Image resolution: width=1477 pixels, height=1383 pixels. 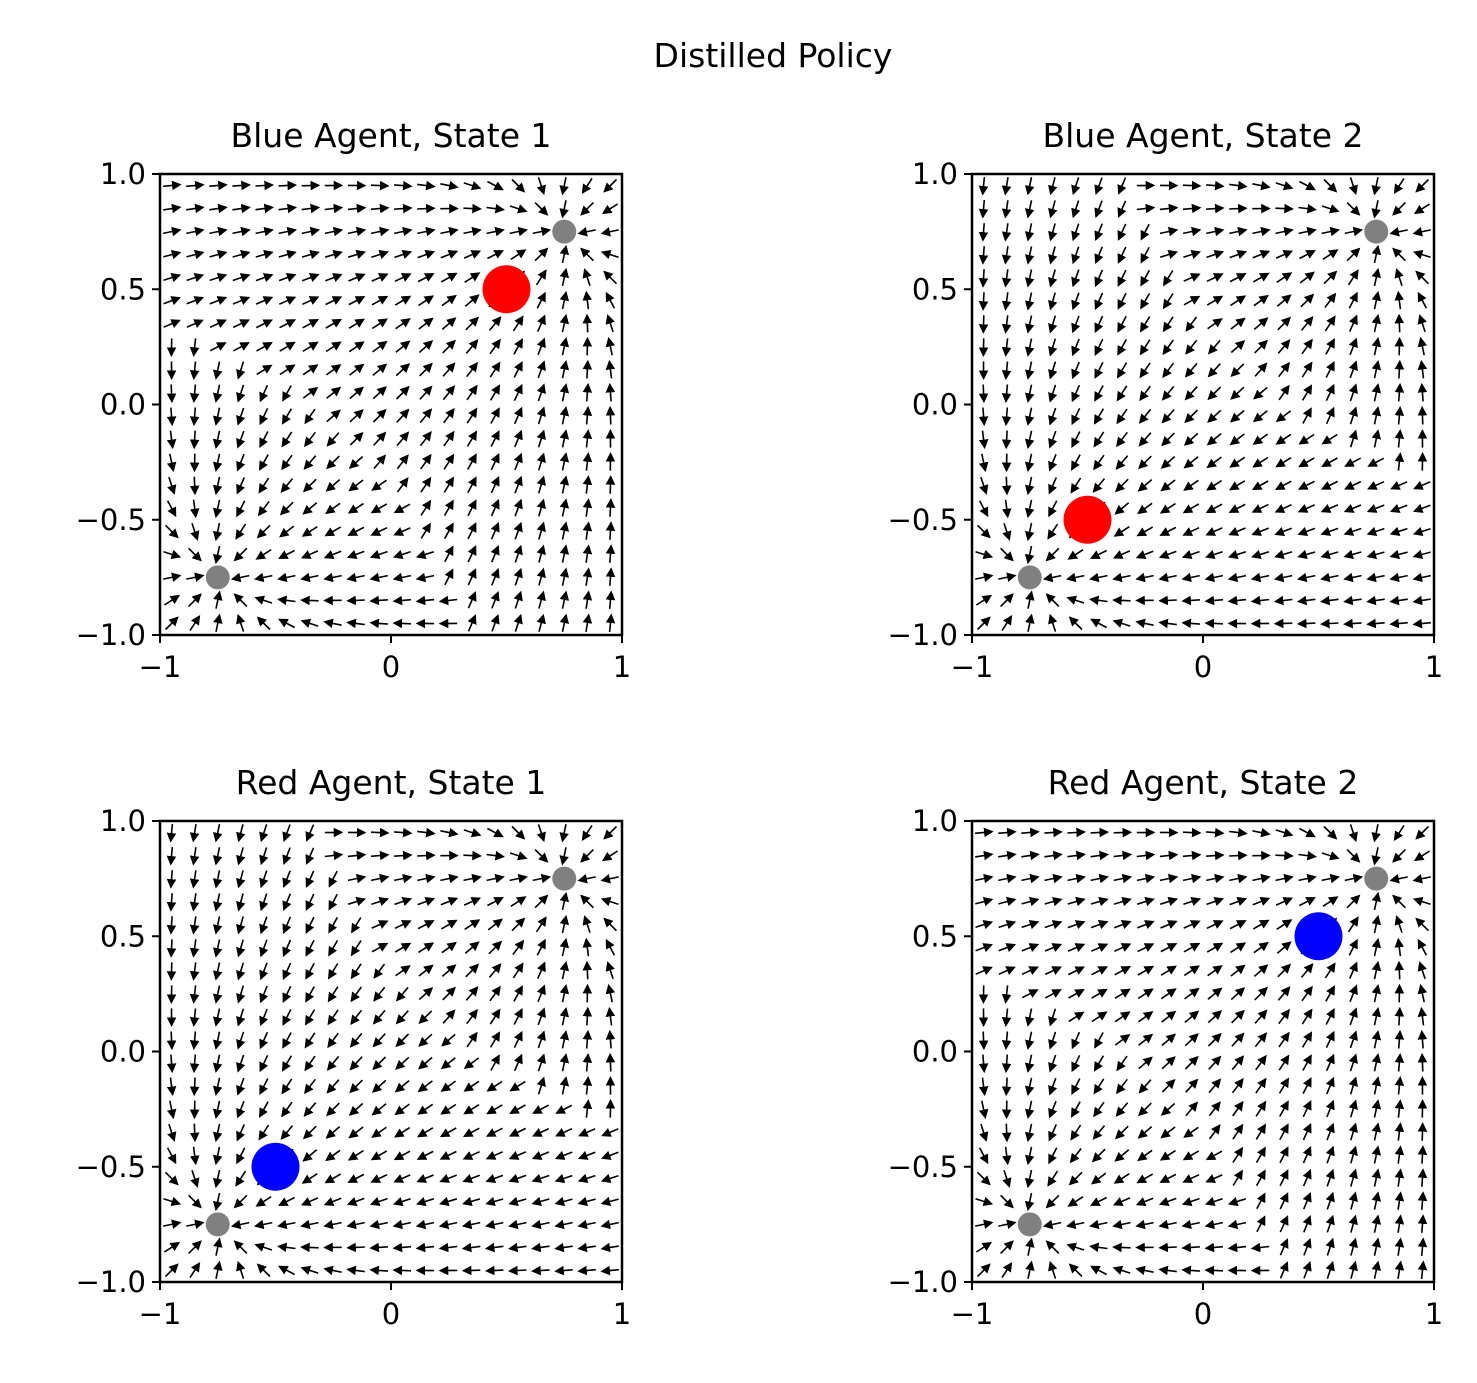 I want to click on y-tick-label: 0.5, so click(x=123, y=936).